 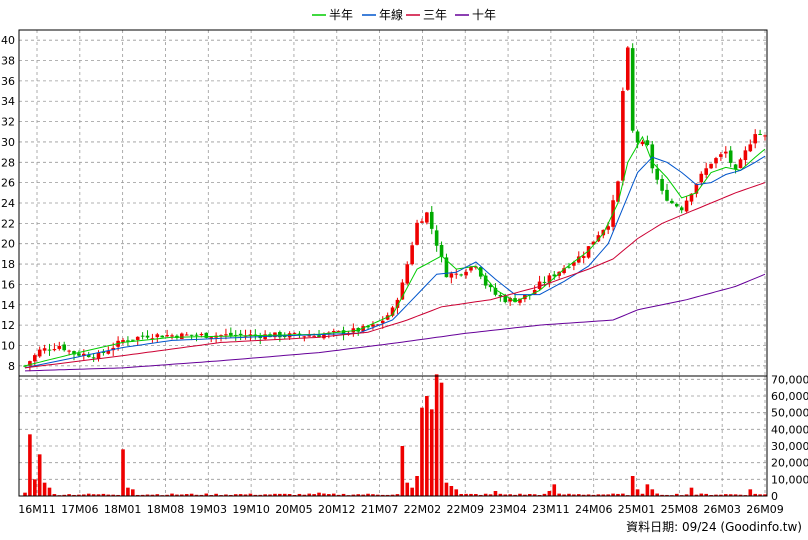 I want to click on price-tick-label: 20, so click(x=8, y=244).